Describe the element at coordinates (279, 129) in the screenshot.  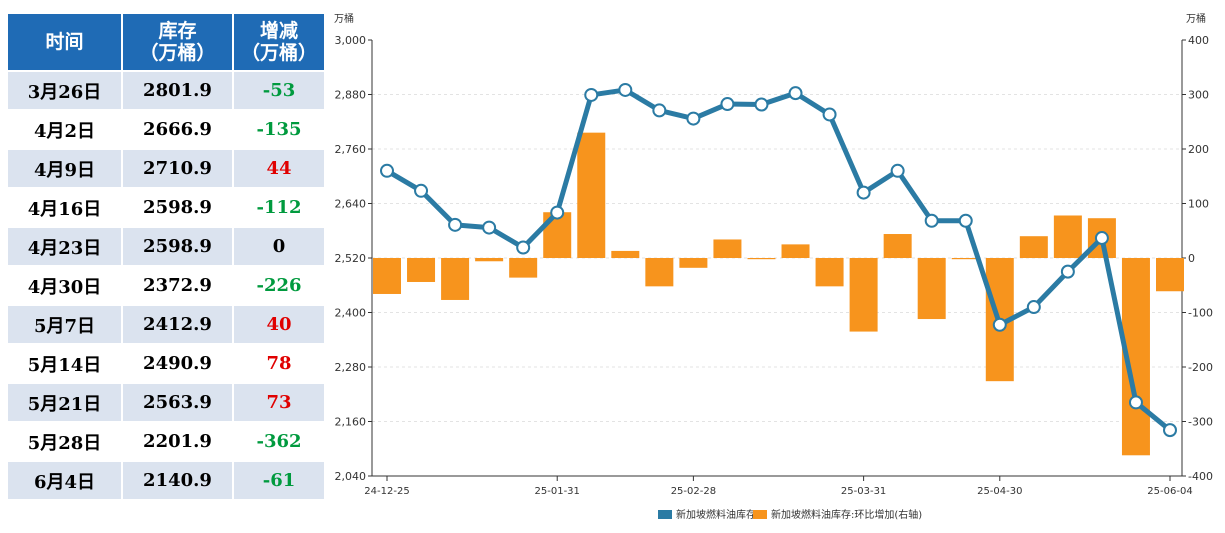
I see `cell-change: -135` at that location.